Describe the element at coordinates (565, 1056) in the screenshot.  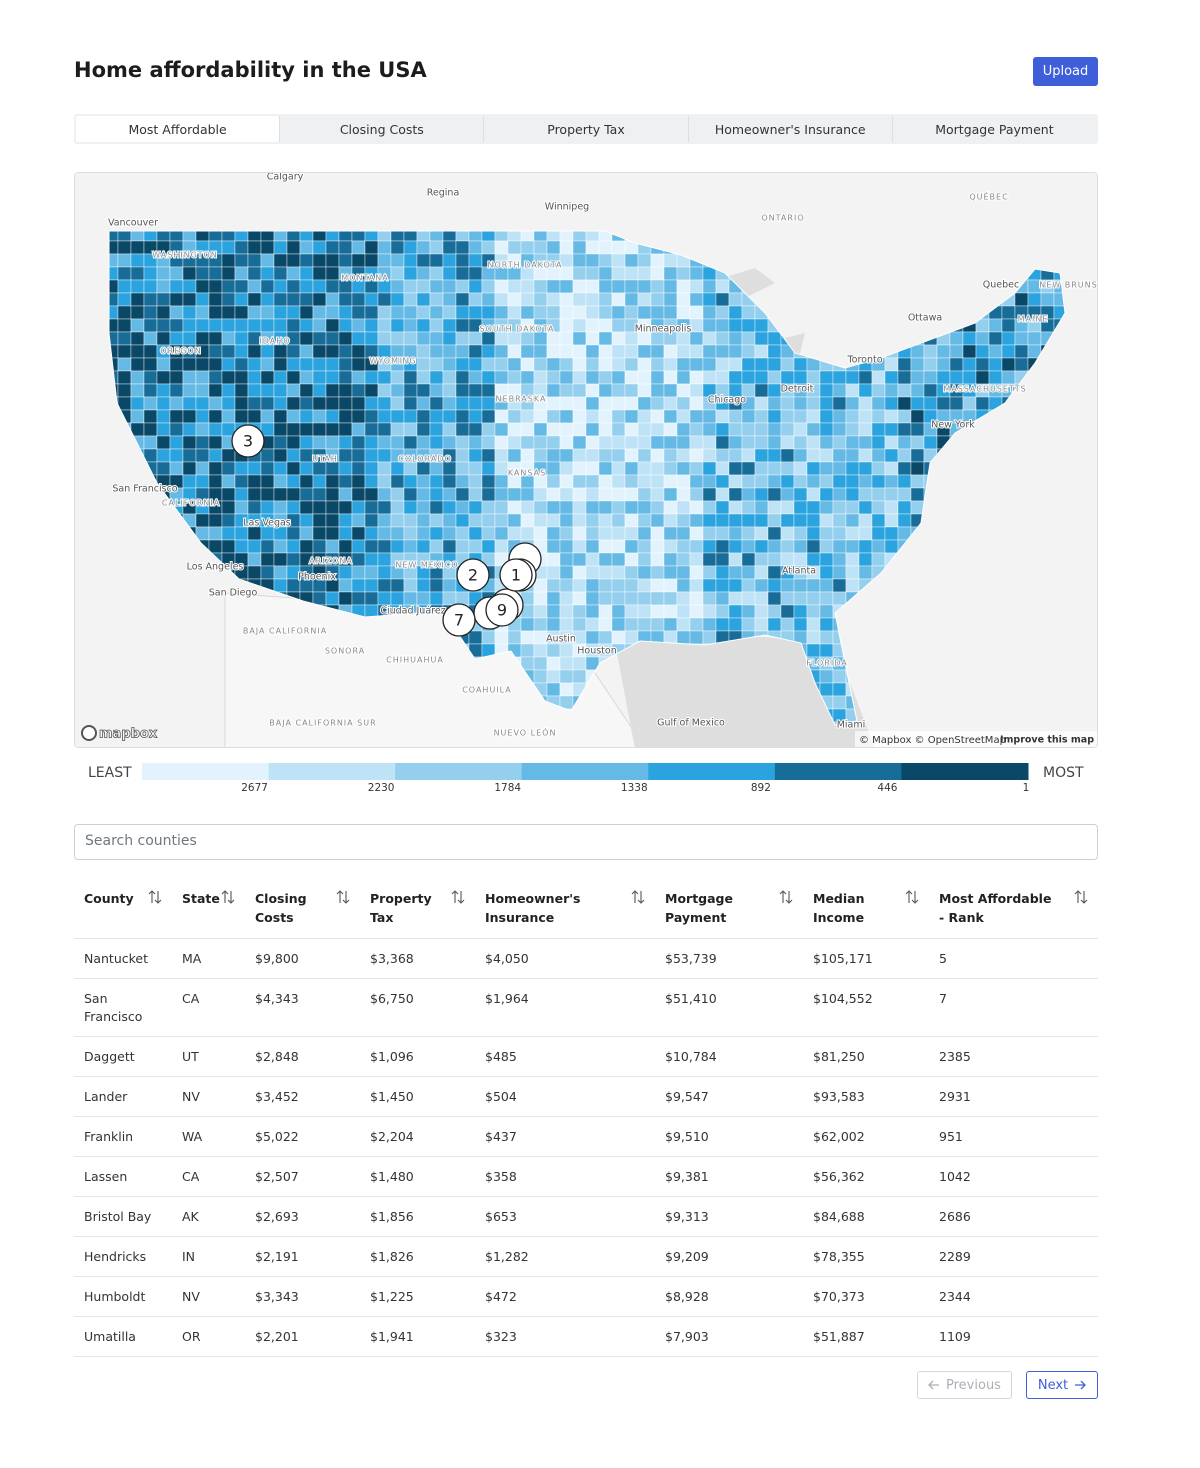
I see `table-cell: $485` at that location.